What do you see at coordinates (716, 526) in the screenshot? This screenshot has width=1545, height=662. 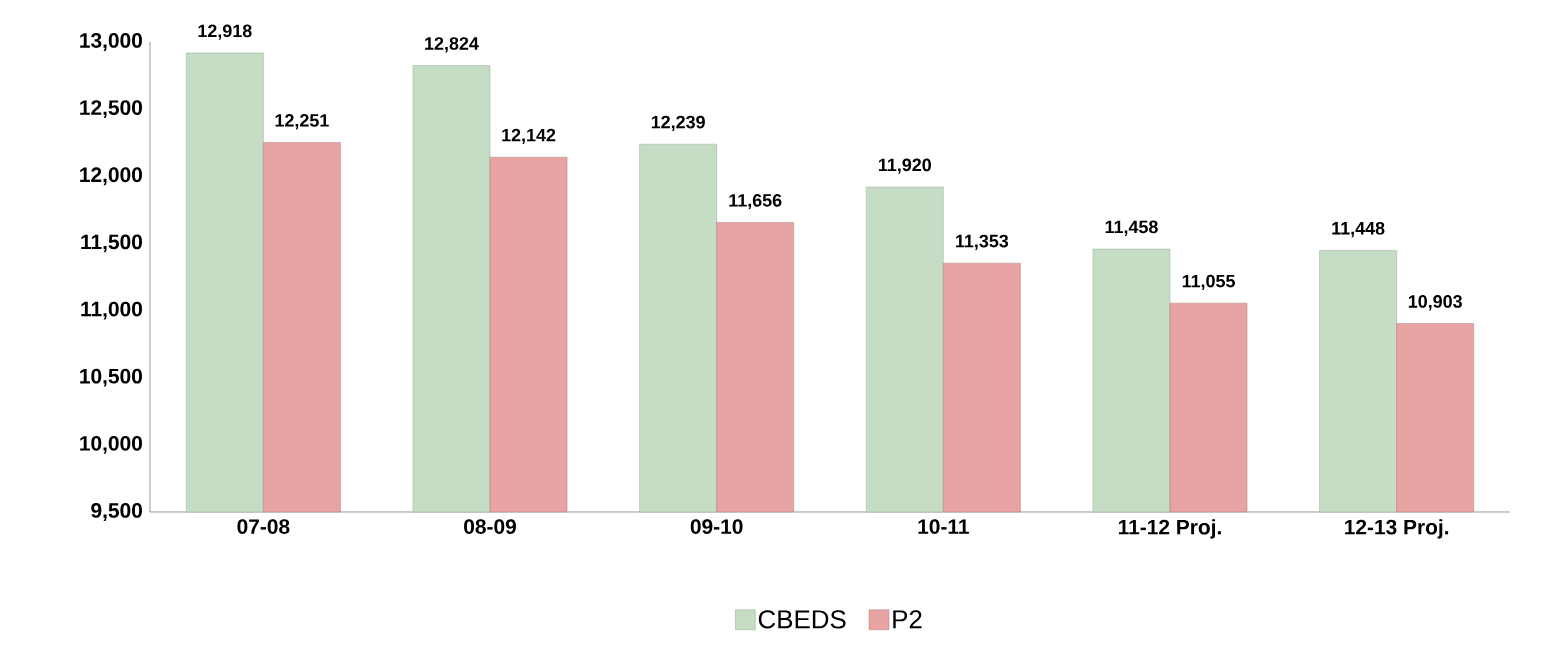 I see `x-tick-label: 09-10` at bounding box center [716, 526].